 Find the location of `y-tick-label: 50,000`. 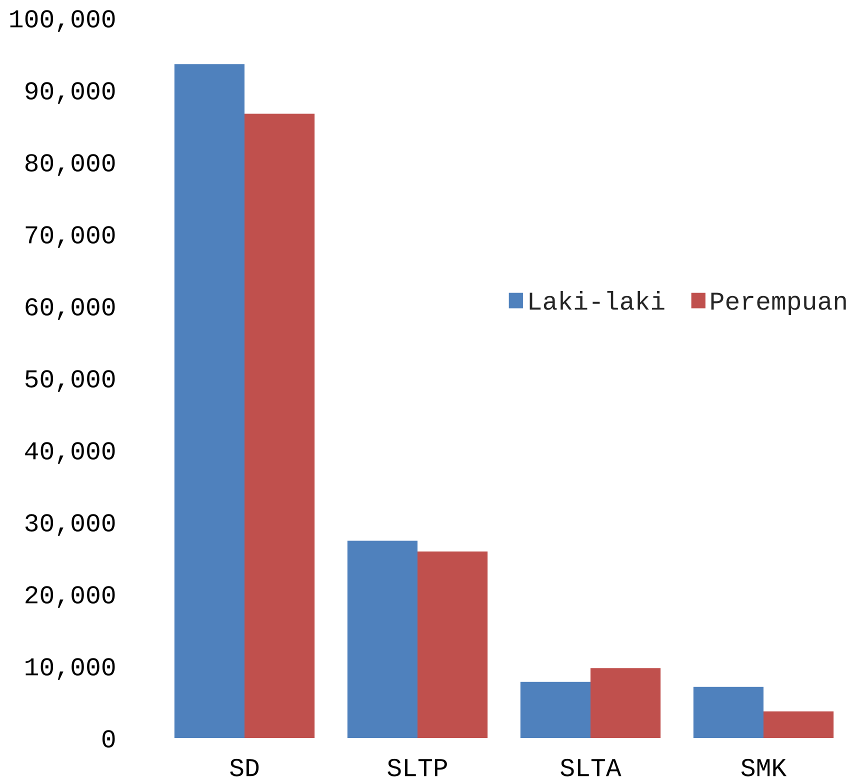

y-tick-label: 50,000 is located at coordinates (70, 381).